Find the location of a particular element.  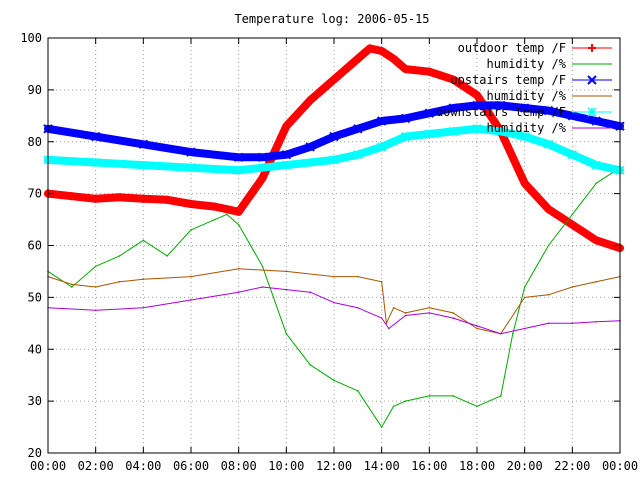

x-tick-label: 18:00 is located at coordinates (477, 466).